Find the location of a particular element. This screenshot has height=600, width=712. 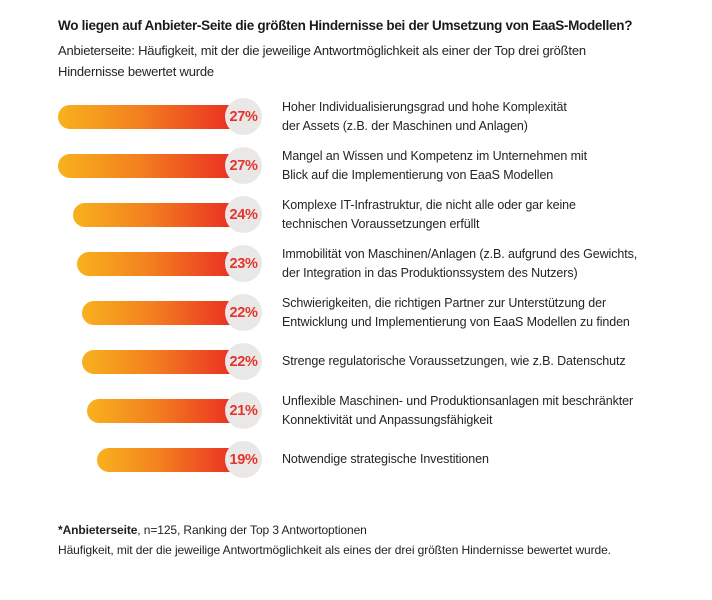

value-badge: 21% is located at coordinates (243, 410).